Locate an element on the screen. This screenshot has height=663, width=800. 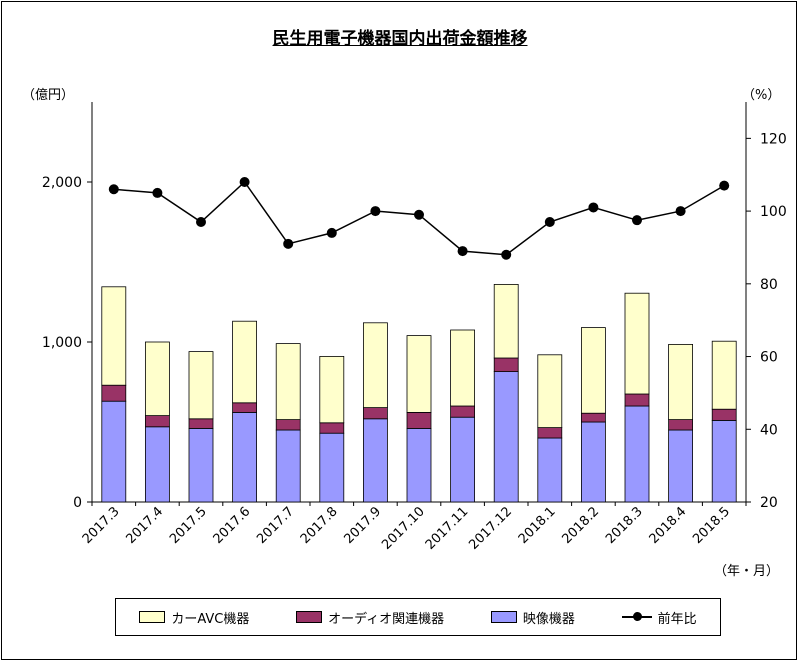
x-axis-tick-label: 2017.4 is located at coordinates (144, 525).